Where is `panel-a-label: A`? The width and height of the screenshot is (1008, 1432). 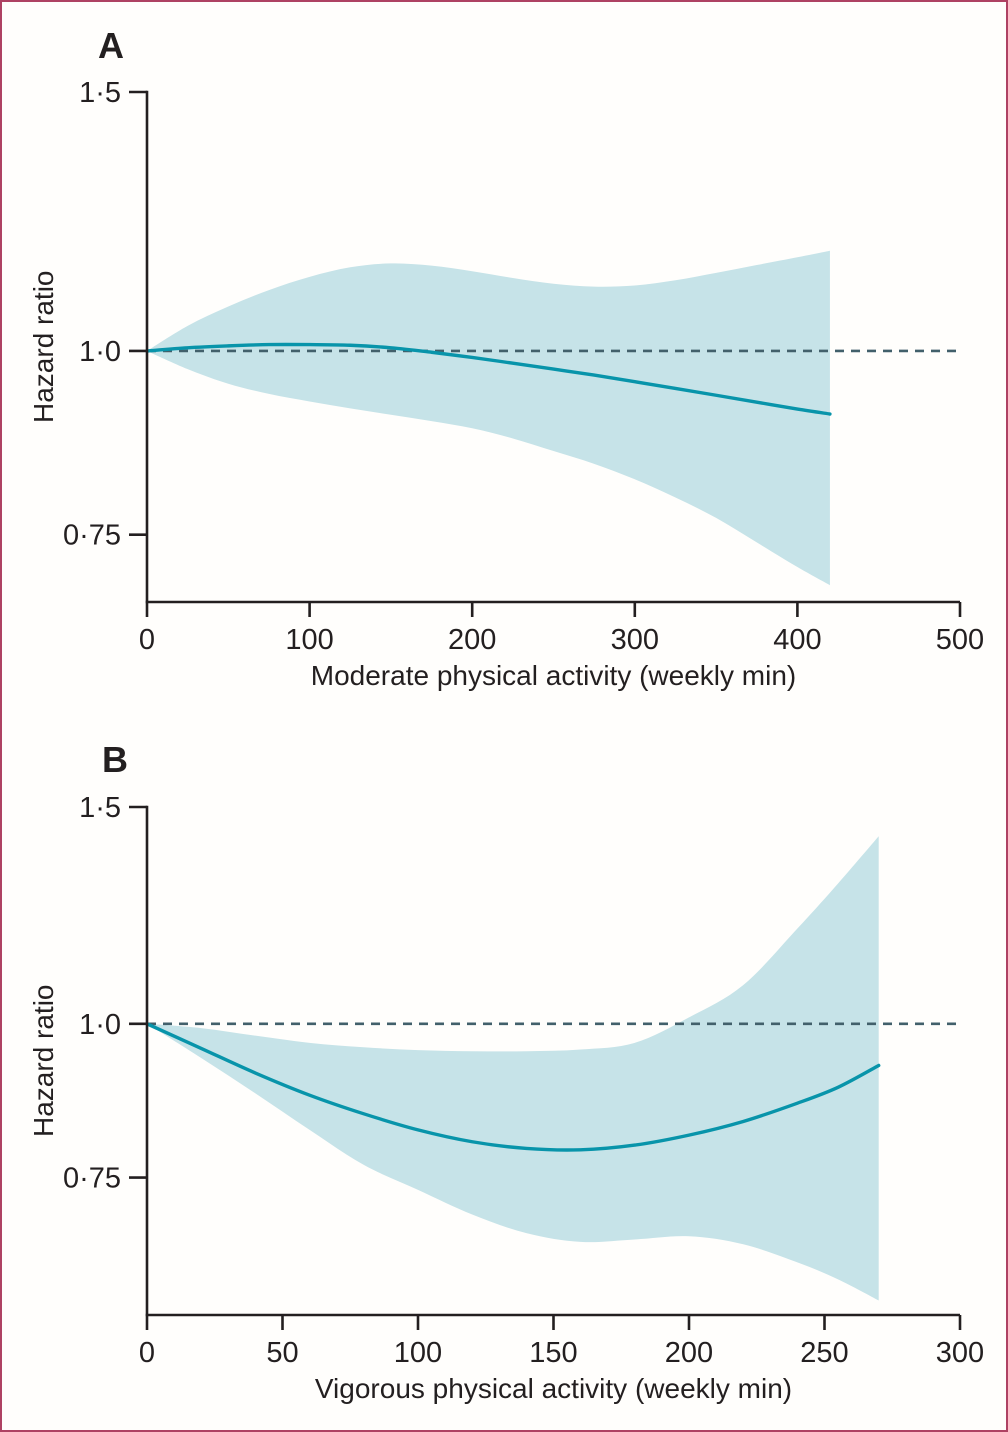 panel-a-label: A is located at coordinates (111, 45).